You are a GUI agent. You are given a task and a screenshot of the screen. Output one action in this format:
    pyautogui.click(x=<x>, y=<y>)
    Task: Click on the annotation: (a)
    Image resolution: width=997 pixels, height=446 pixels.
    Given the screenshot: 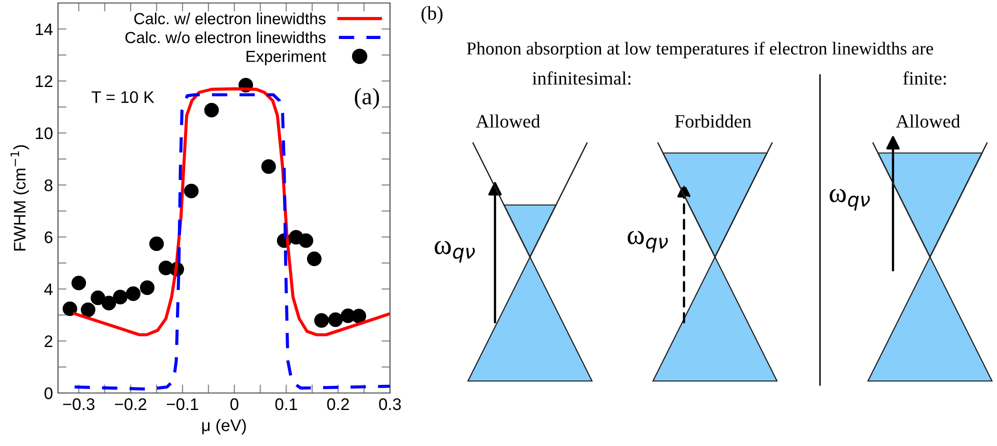 What is the action you would take?
    pyautogui.click(x=367, y=99)
    